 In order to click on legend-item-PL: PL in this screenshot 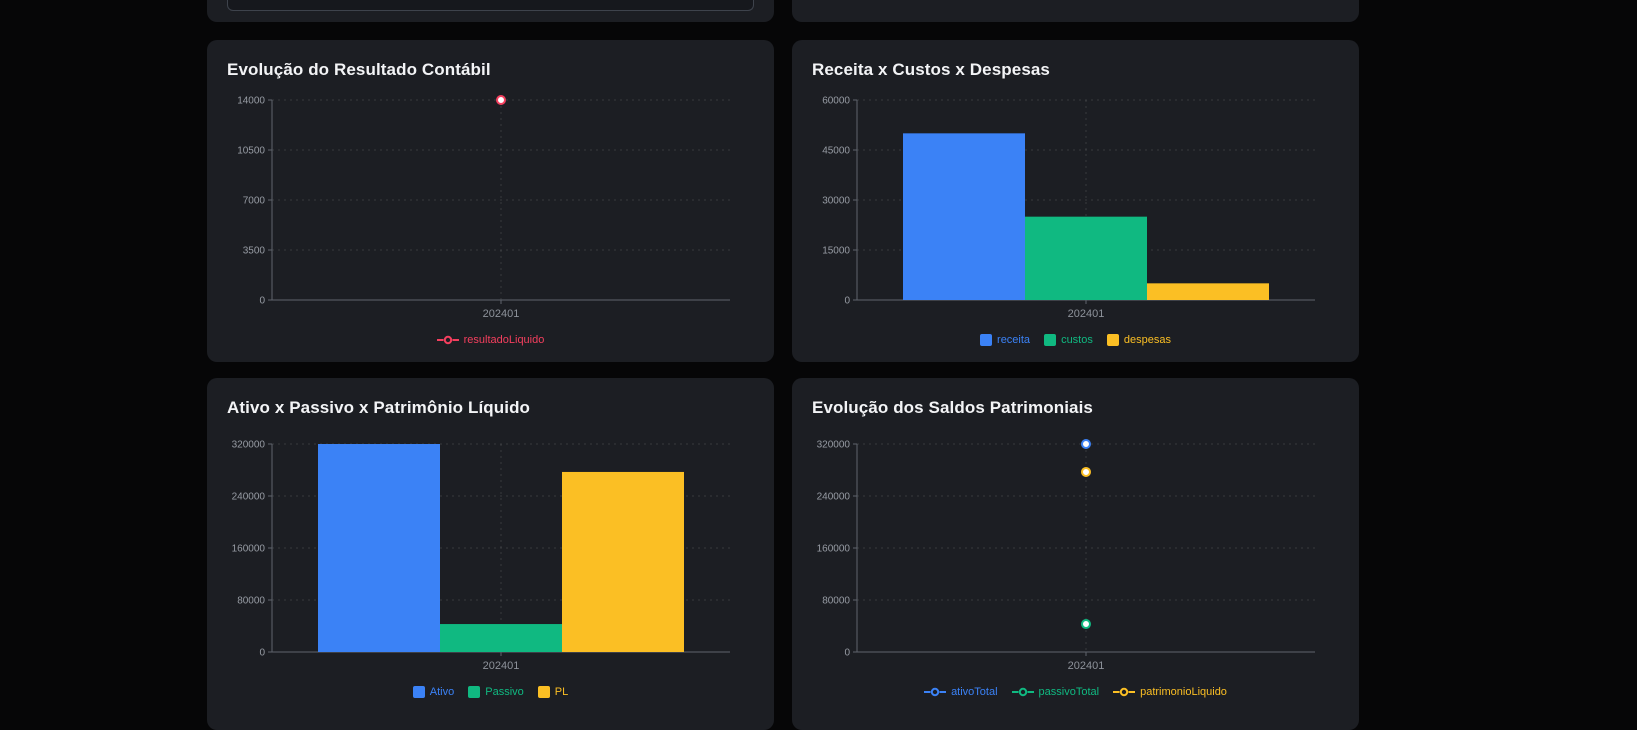, I will do `click(553, 692)`.